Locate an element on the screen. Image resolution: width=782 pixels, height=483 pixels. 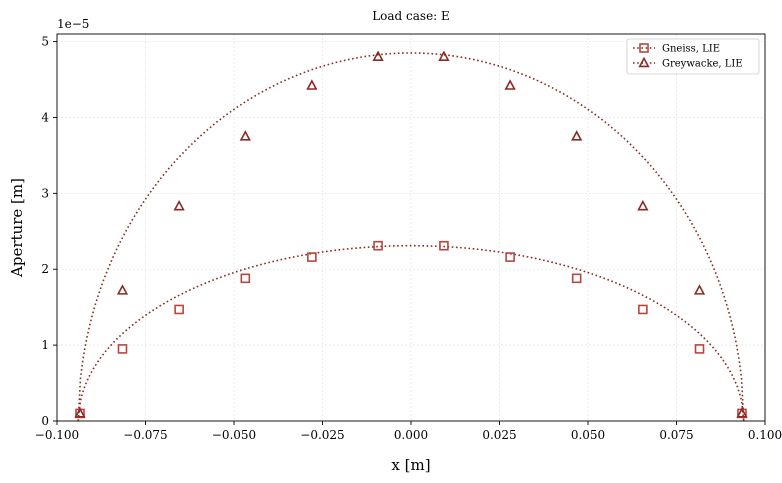
y-axis-label: Aperture [m] is located at coordinates (17, 228).